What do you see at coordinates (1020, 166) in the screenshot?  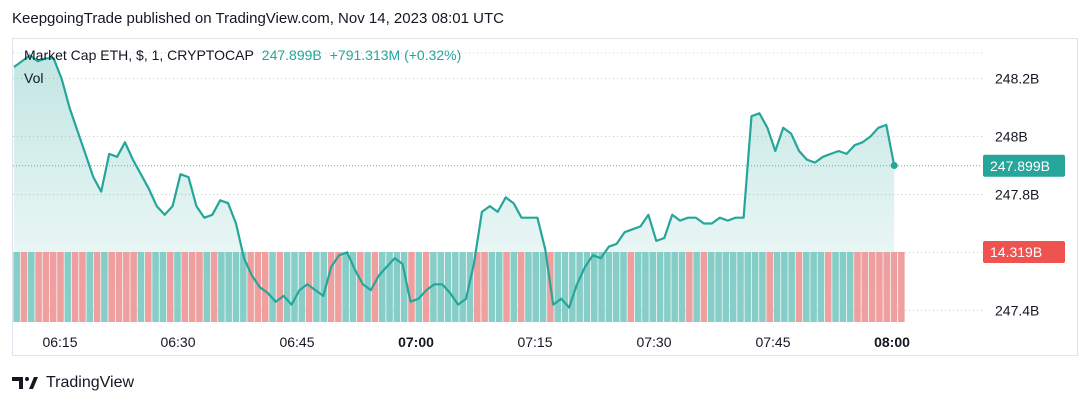 I see `price-badge-label: 247.899B` at bounding box center [1020, 166].